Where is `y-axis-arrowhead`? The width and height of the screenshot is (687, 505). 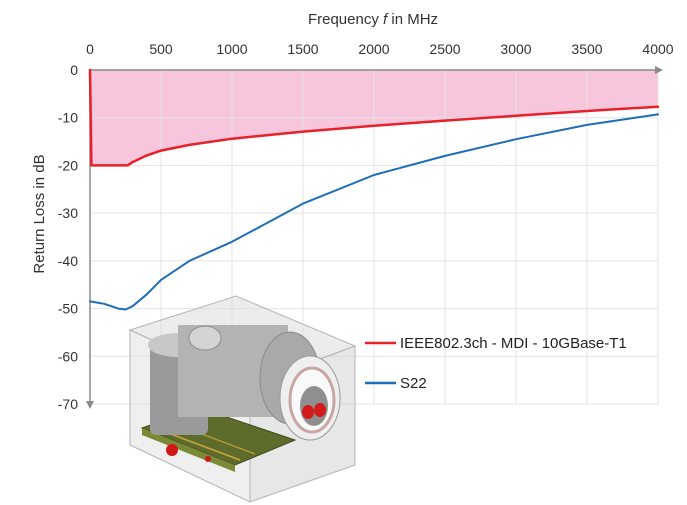
y-axis-arrowhead is located at coordinates (90, 405).